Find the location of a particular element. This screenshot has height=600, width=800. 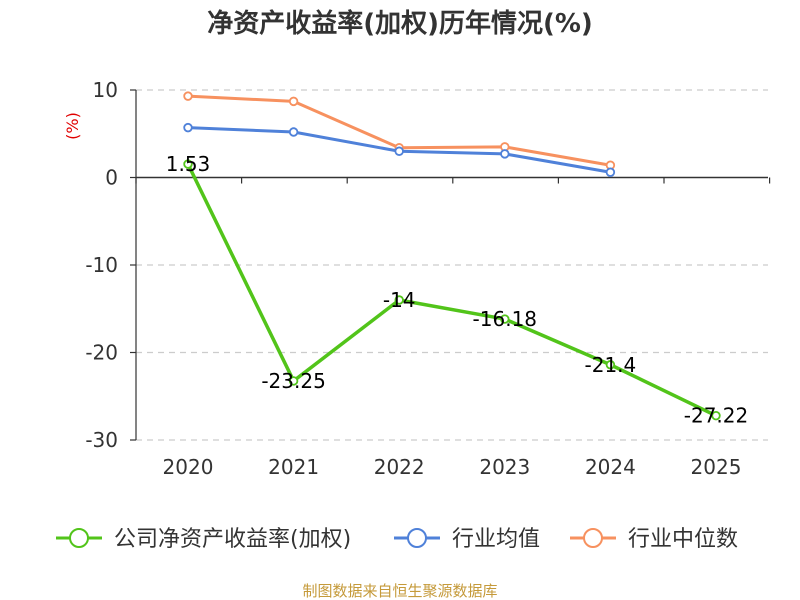

data-label: -21.4 is located at coordinates (611, 365).